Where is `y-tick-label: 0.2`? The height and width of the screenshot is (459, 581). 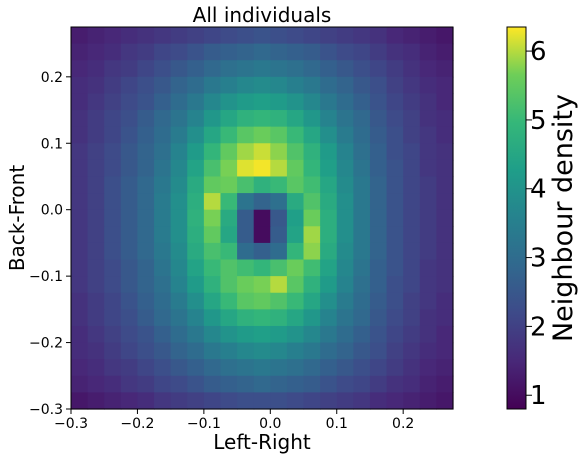 y-tick-label: 0.2 is located at coordinates (52, 78).